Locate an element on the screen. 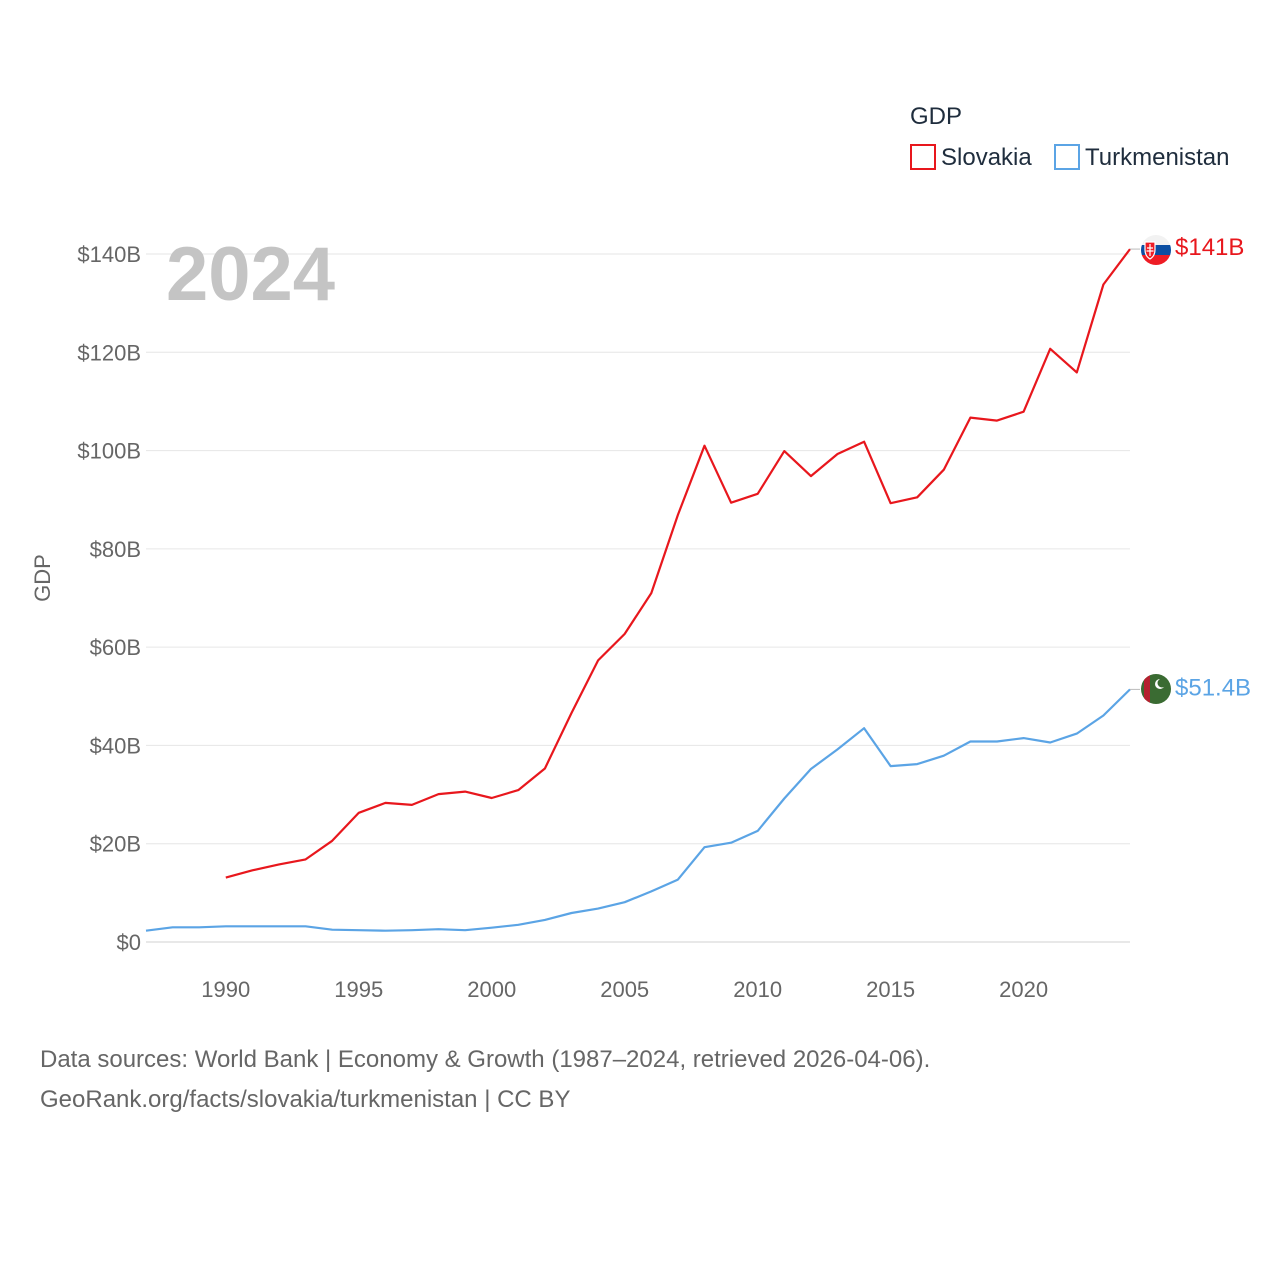 This screenshot has width=1280, height=1280. y-tick-label: $100B is located at coordinates (109, 451).